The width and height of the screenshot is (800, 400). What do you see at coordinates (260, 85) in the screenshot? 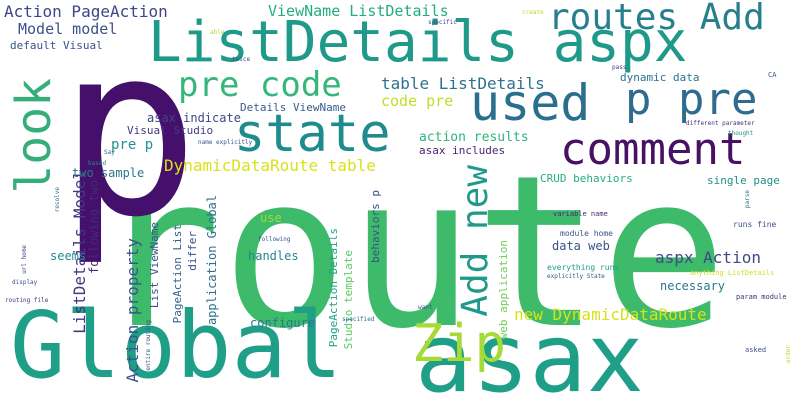
I see `cloud-word: pre code` at bounding box center [260, 85].